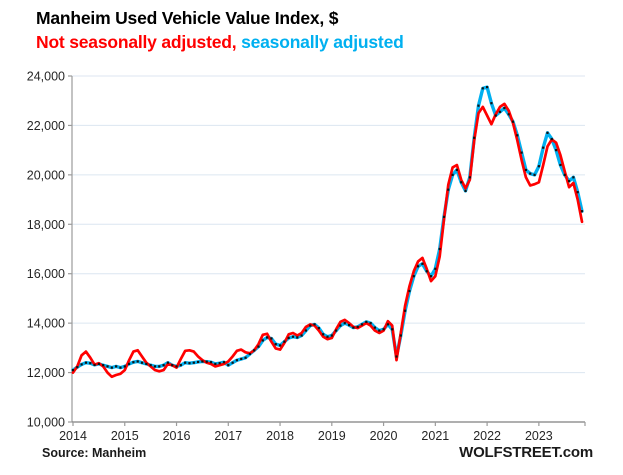  Describe the element at coordinates (94, 453) in the screenshot. I see `source-note: Source: Manheim` at that location.